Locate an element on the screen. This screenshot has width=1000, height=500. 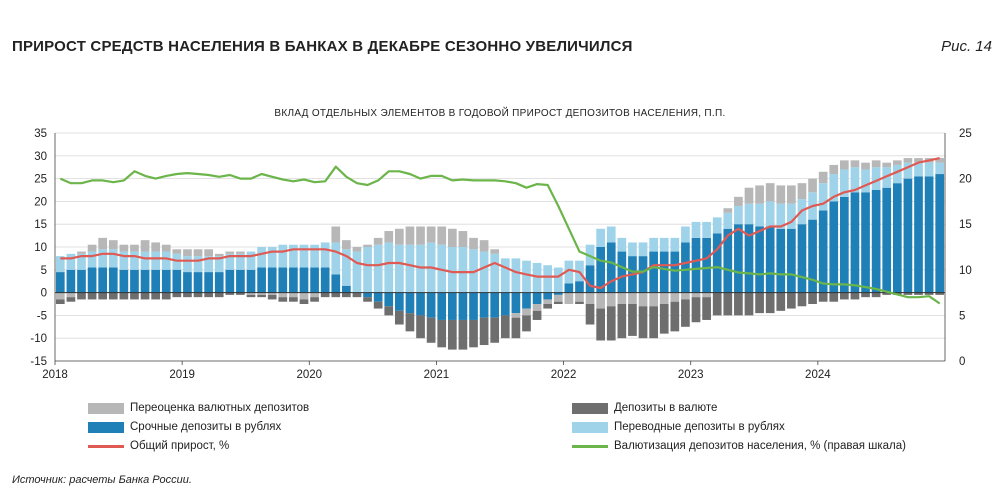
y-right-tick-label: 5 is located at coordinates (962, 316).